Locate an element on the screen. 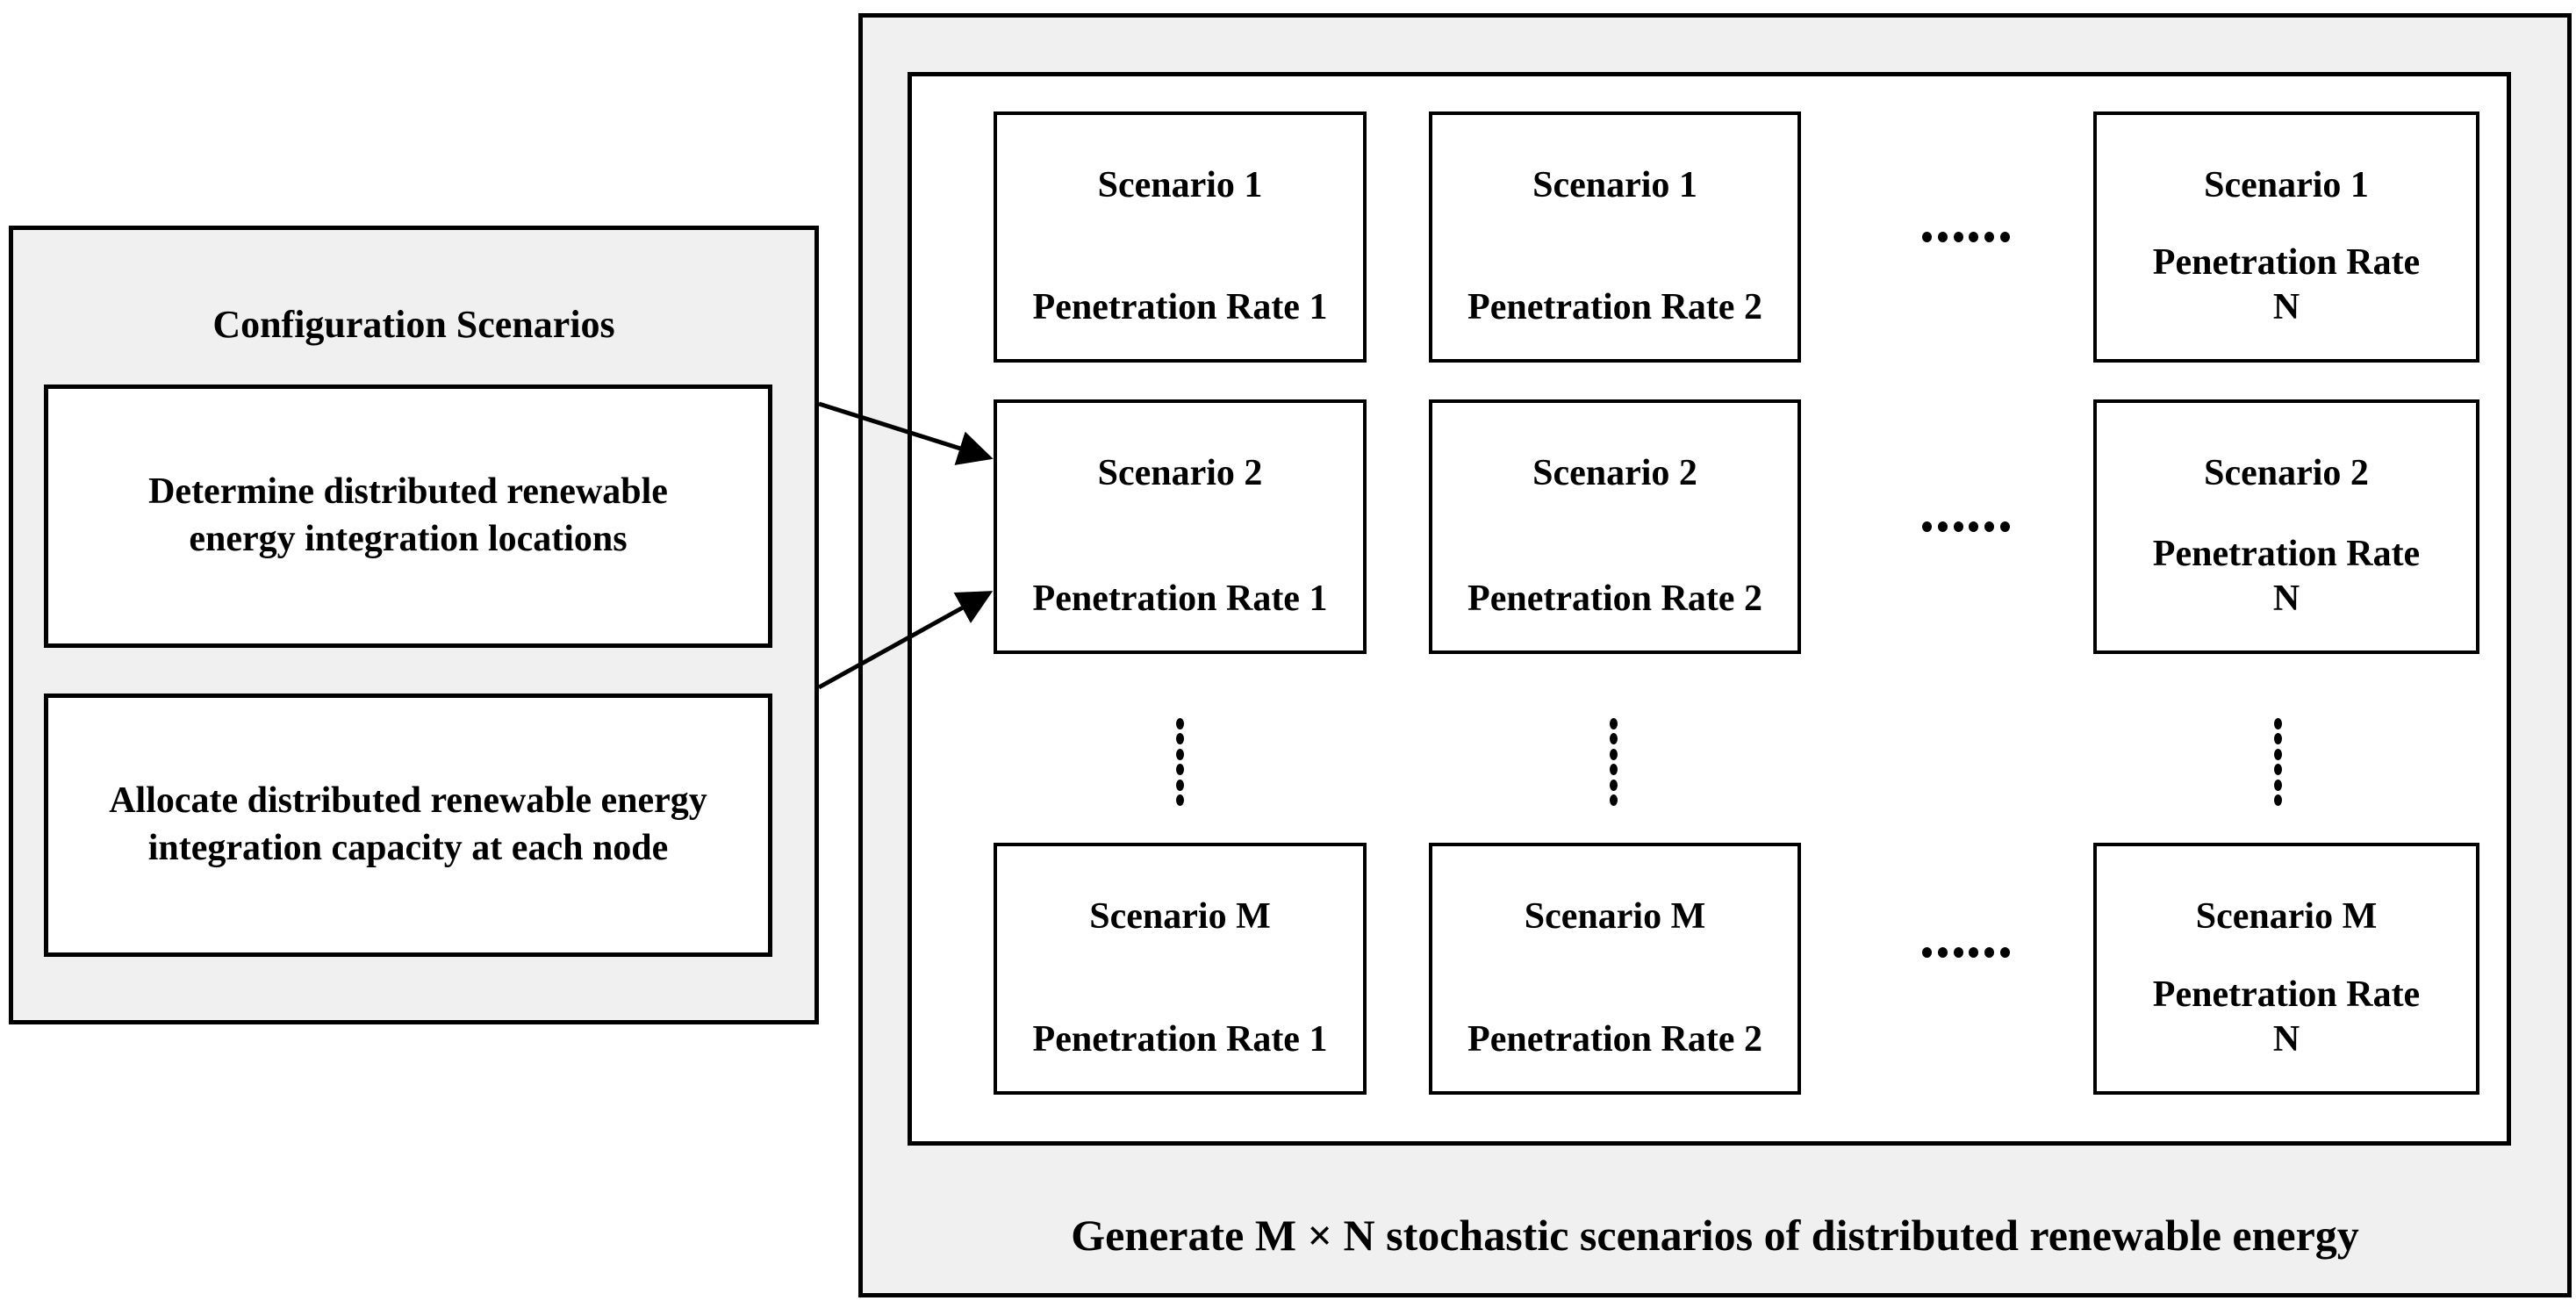 This screenshot has width=2576, height=1308. scenario-box-r1c1: Scenario 1 Penetration Rate 1 is located at coordinates (1180, 237).